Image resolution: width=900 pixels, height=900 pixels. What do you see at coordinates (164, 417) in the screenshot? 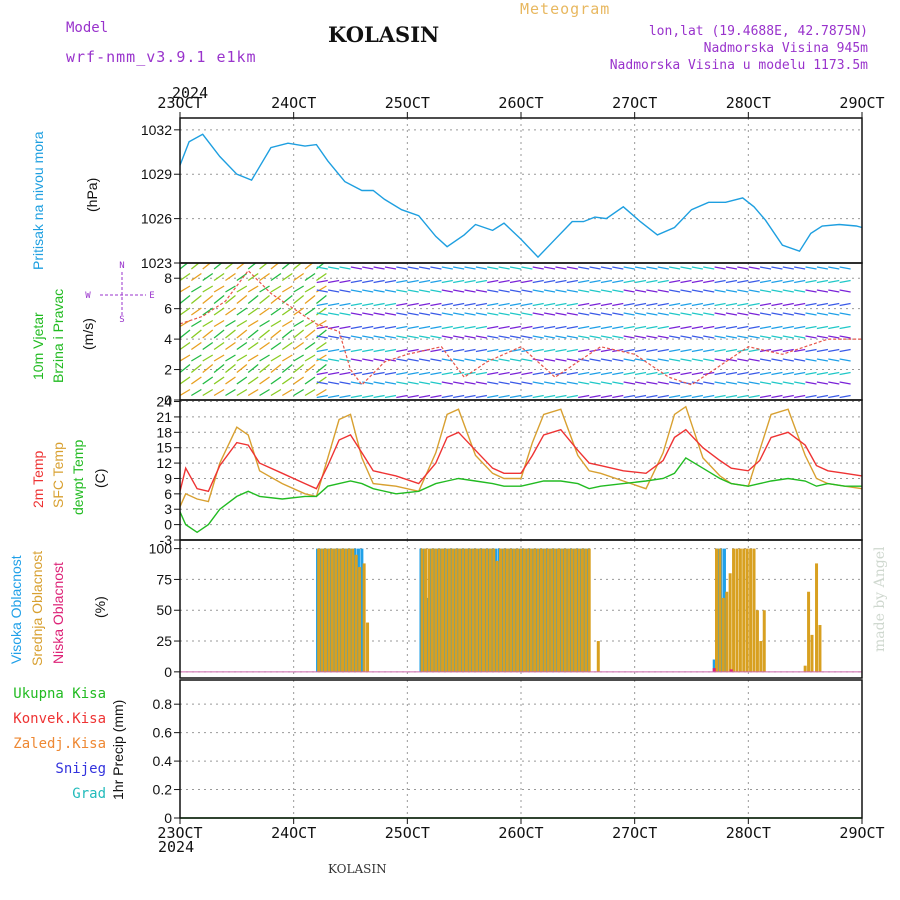
I see `ytick-label-temperature: 21` at bounding box center [164, 417].